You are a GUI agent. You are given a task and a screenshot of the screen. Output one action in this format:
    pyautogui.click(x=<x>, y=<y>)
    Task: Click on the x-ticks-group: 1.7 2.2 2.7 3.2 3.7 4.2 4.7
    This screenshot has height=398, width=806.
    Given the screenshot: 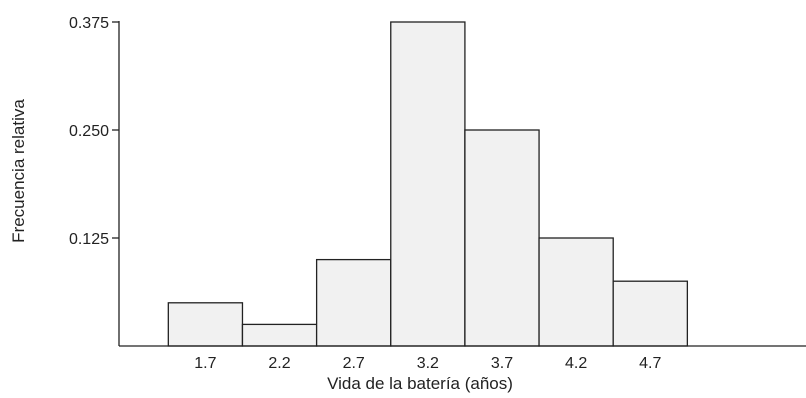 What is the action you would take?
    pyautogui.click(x=427, y=363)
    